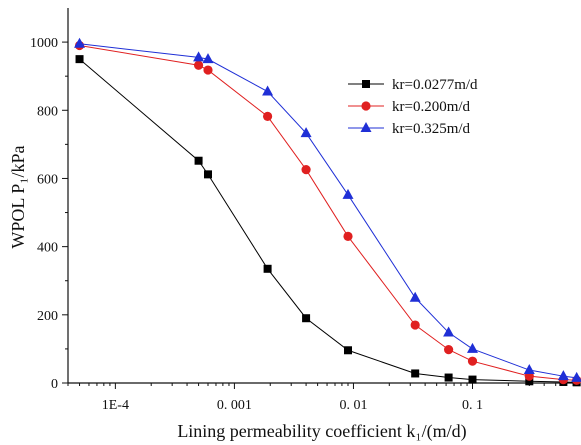 This screenshot has height=445, width=581. What do you see at coordinates (321, 431) in the screenshot?
I see `x-axis-label: Lining permeability coefficient k₁/(m/d)` at bounding box center [321, 431].